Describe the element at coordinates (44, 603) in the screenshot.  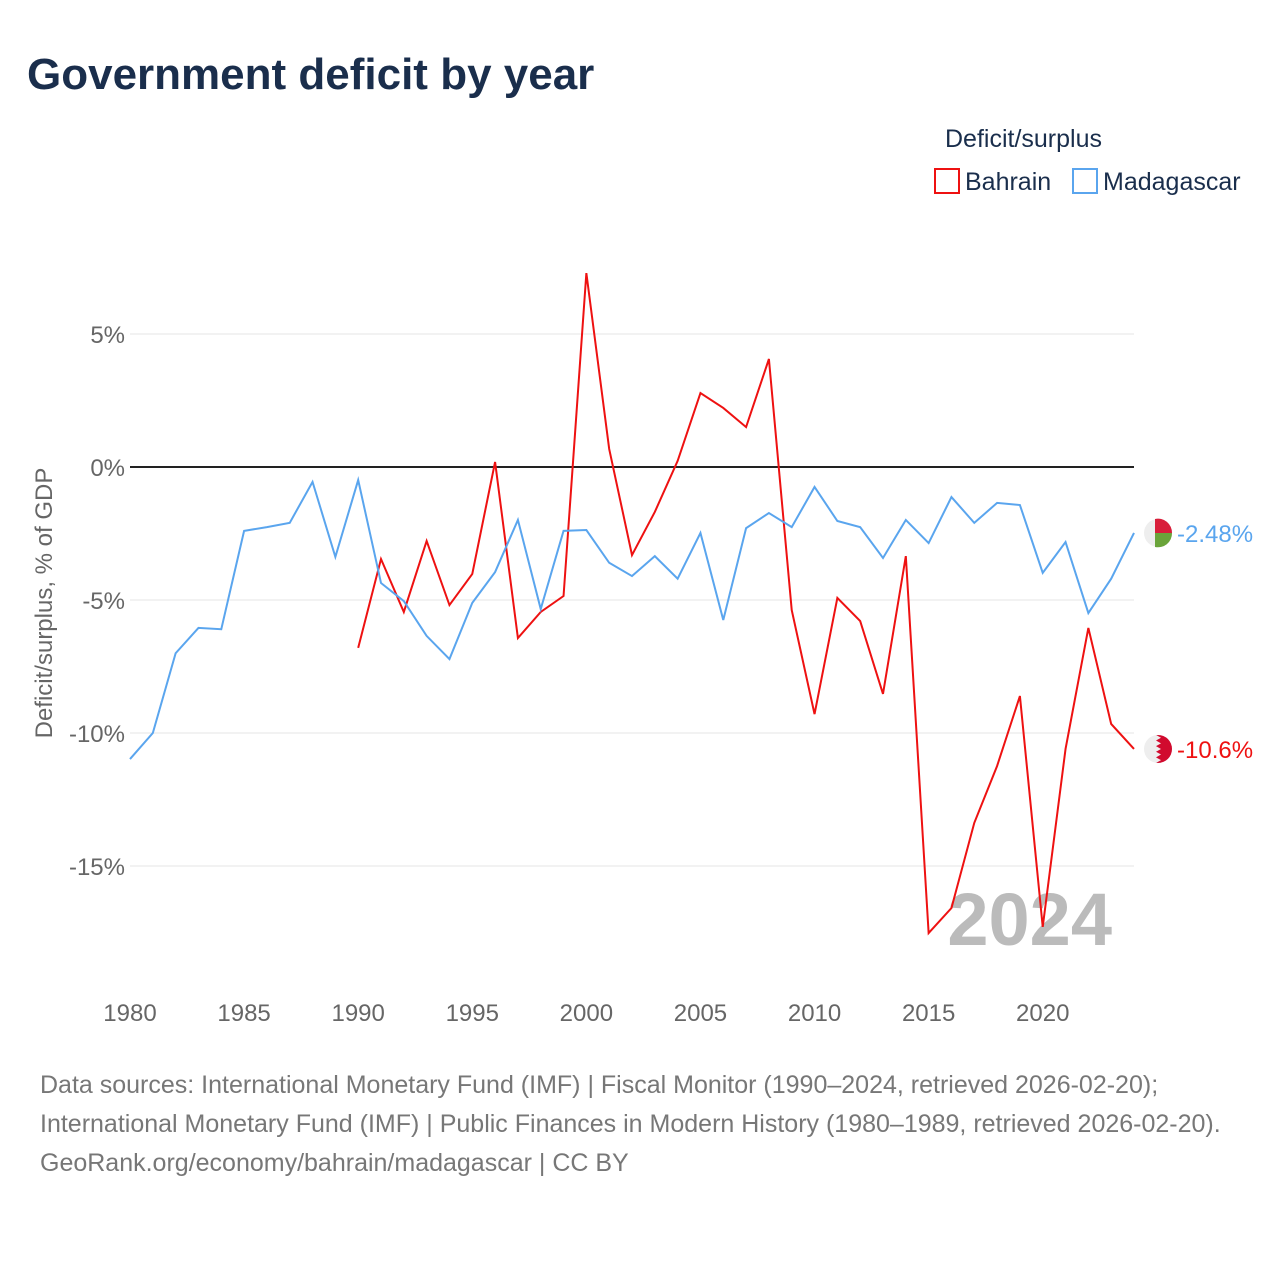
I see `y-axis-label: Deficit/surplus, % of GDP` at that location.